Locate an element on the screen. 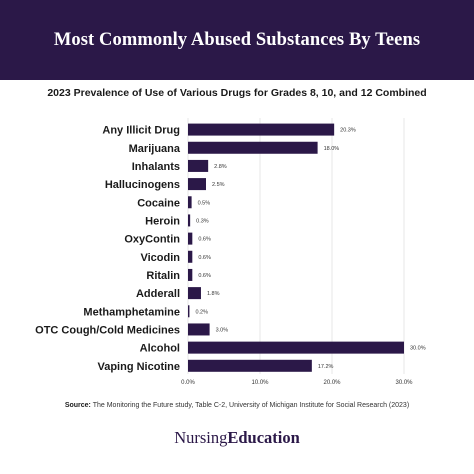 Image resolution: width=474 pixels, height=474 pixels. category-label: Any Illicit Drug is located at coordinates (141, 131).